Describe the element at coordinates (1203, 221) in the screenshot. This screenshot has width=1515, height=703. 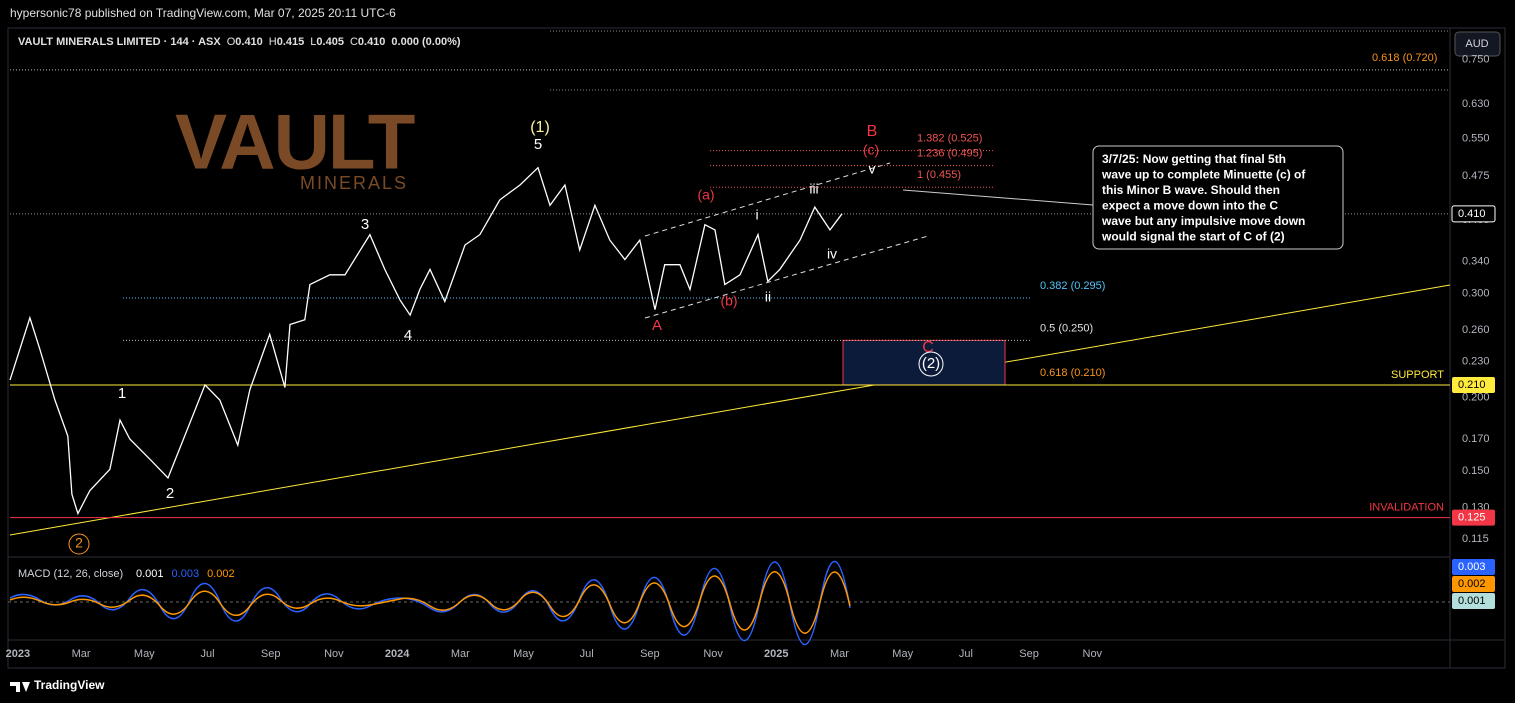
I see `note-line: wave but any impulsive move down` at that location.